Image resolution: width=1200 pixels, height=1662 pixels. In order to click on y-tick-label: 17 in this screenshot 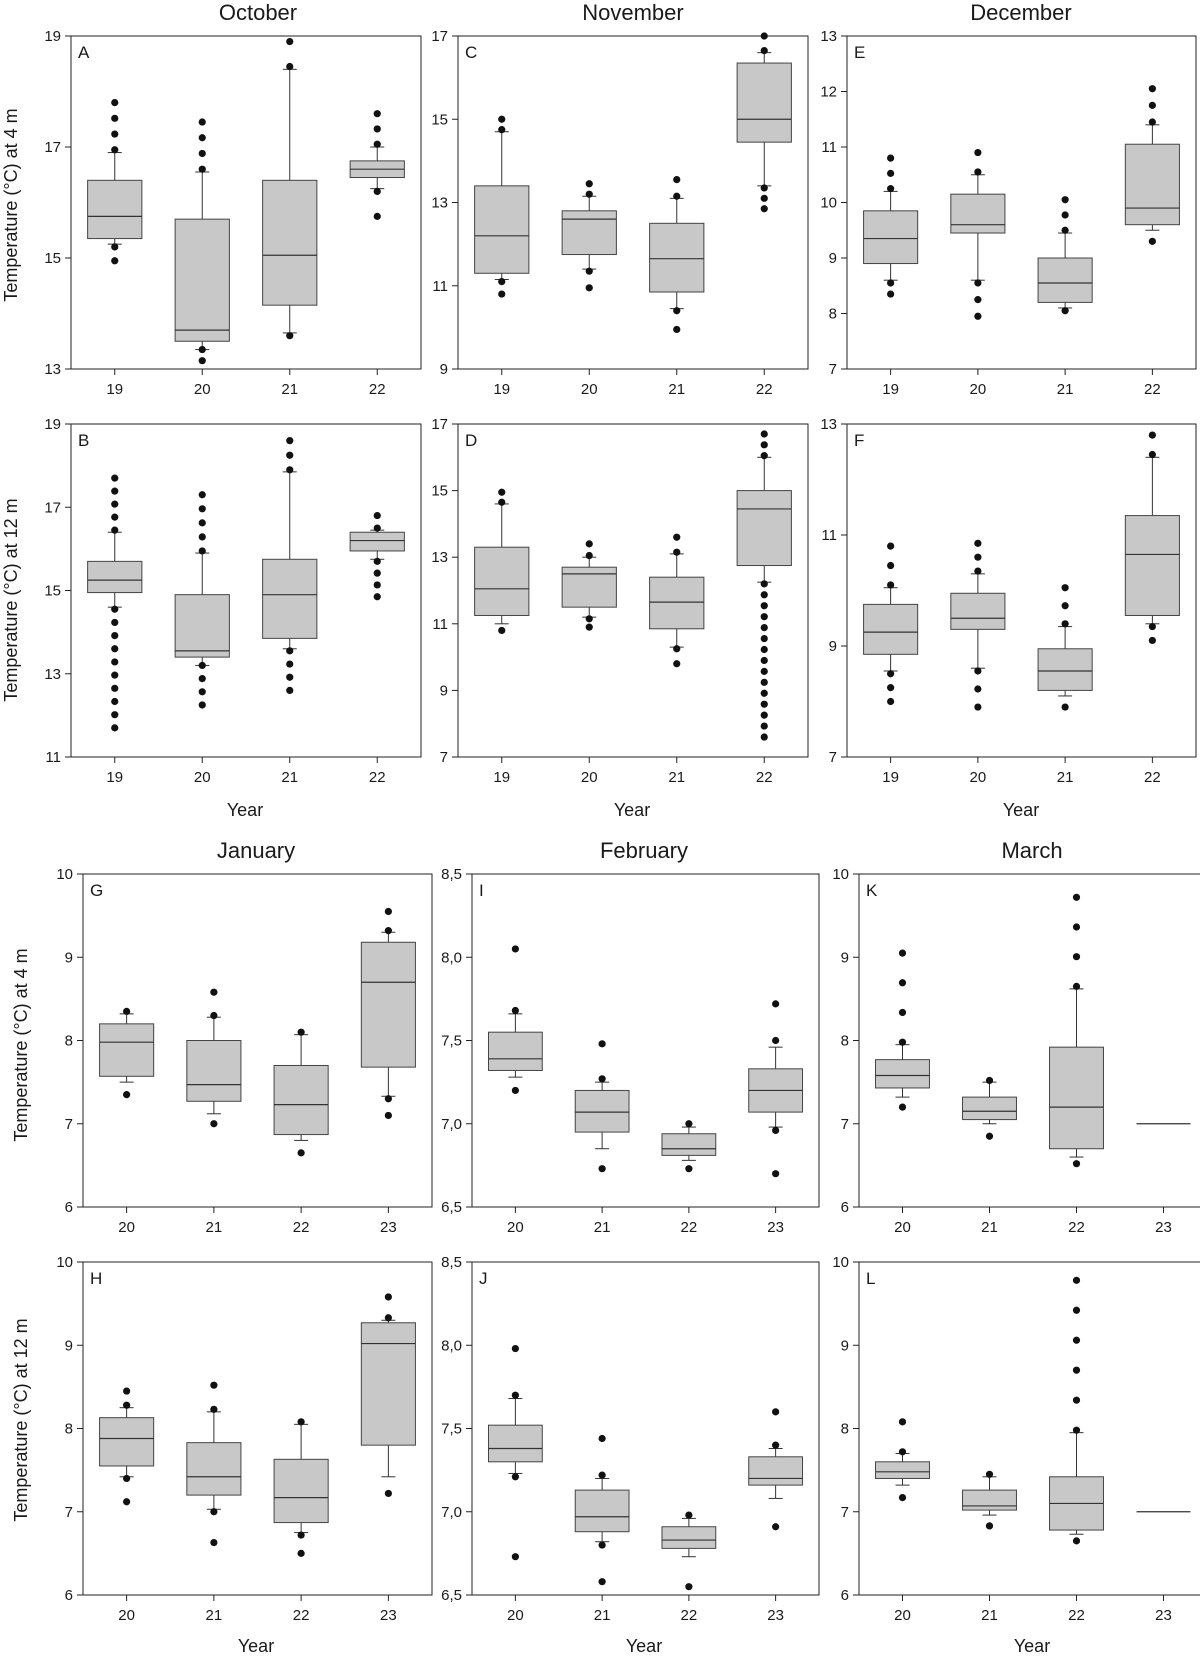, I will do `click(439, 36)`.